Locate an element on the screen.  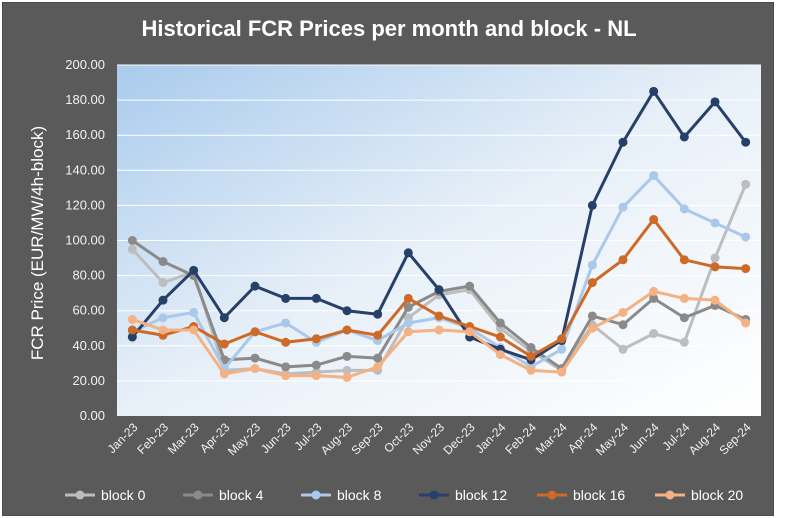
legend-label: block 12 is located at coordinates (481, 495).